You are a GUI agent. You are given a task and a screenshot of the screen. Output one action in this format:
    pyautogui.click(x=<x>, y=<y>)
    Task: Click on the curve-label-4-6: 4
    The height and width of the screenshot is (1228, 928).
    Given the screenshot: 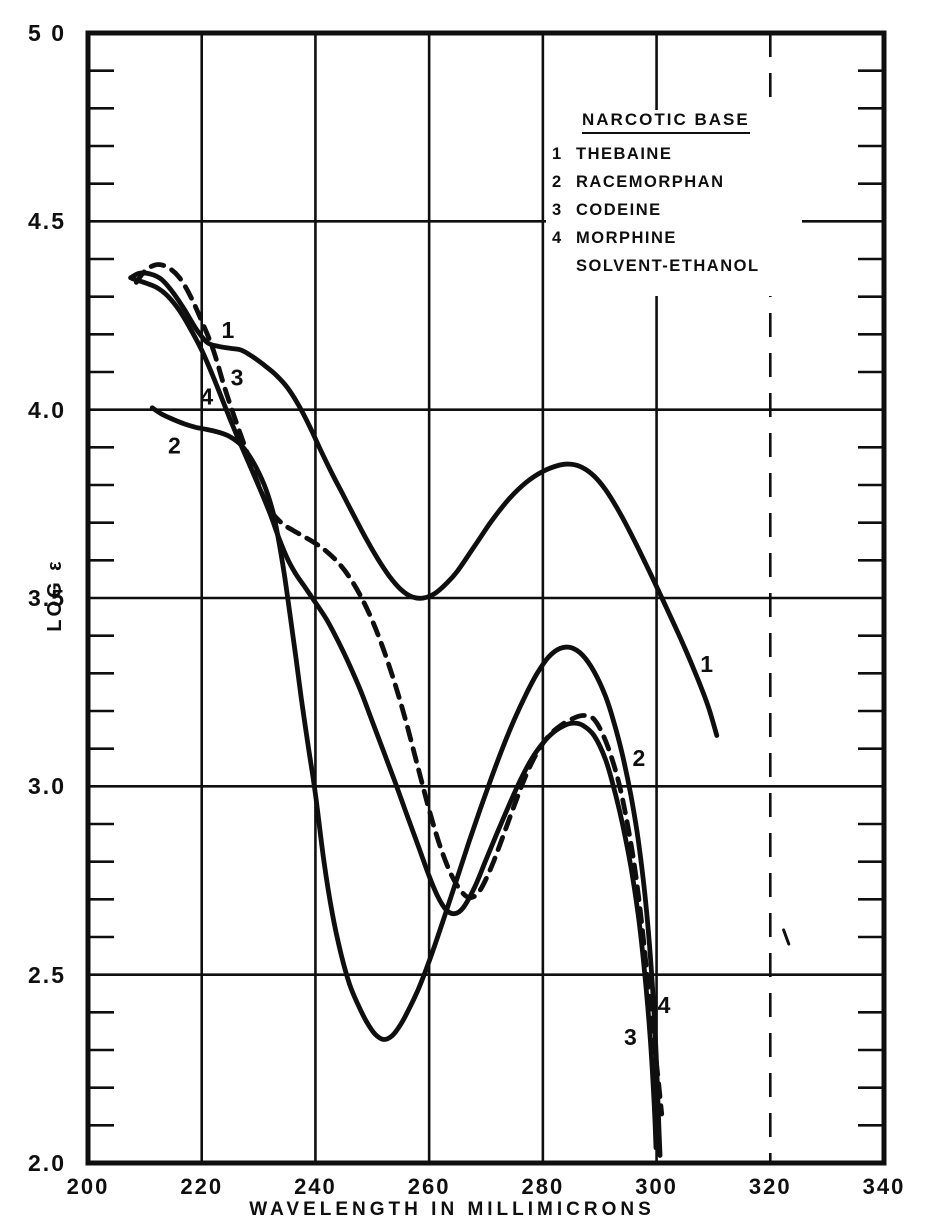 What is the action you would take?
    pyautogui.click(x=664, y=1005)
    